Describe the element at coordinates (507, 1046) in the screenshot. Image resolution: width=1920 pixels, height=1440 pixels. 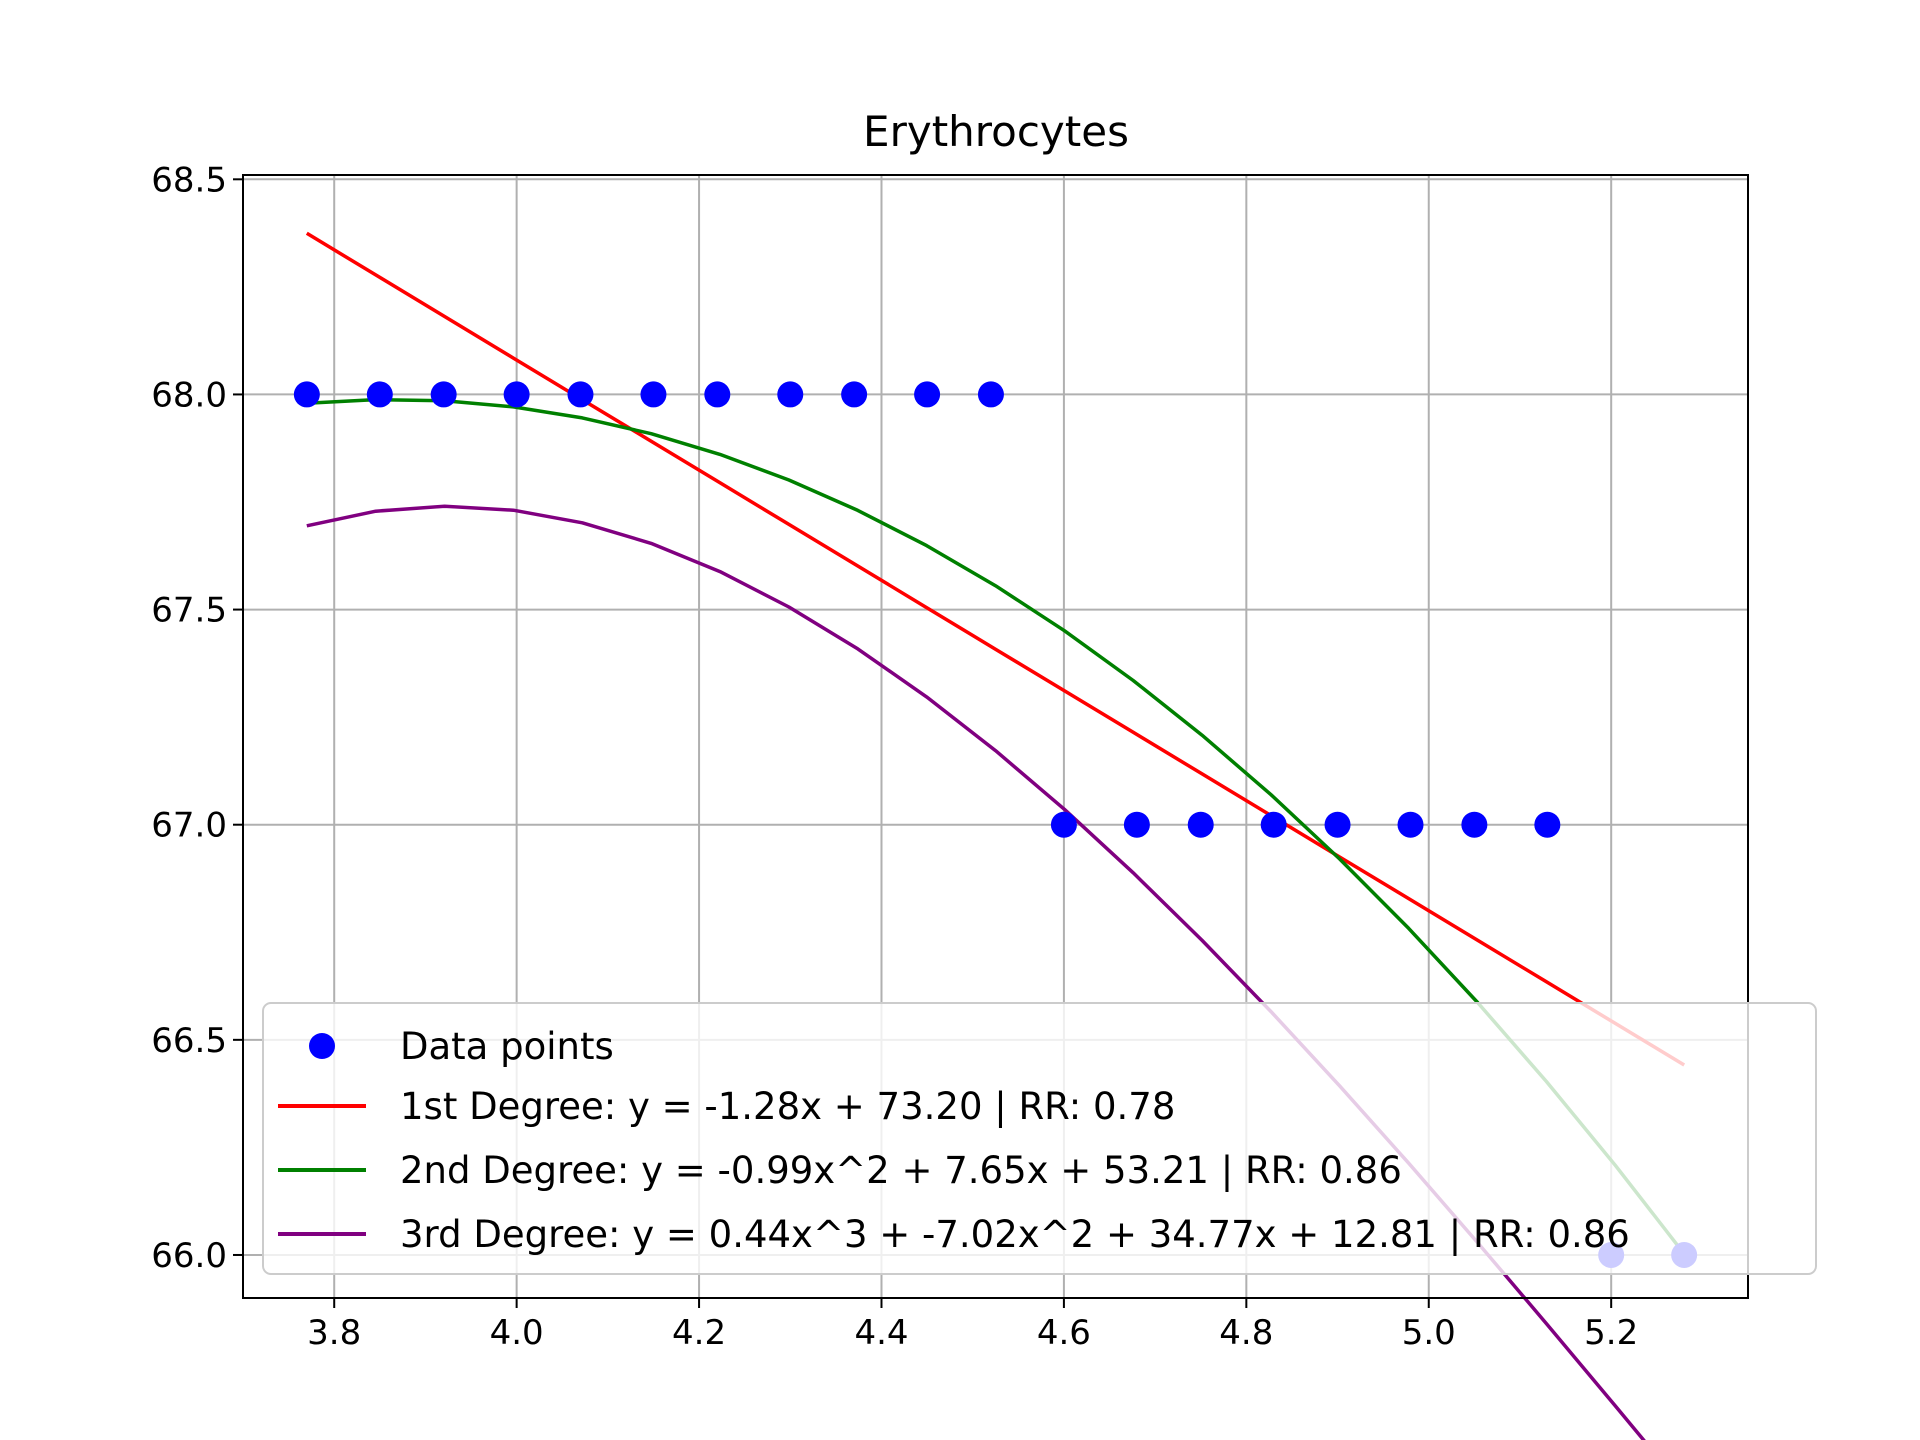
I see `legend-label-points: Data points` at that location.